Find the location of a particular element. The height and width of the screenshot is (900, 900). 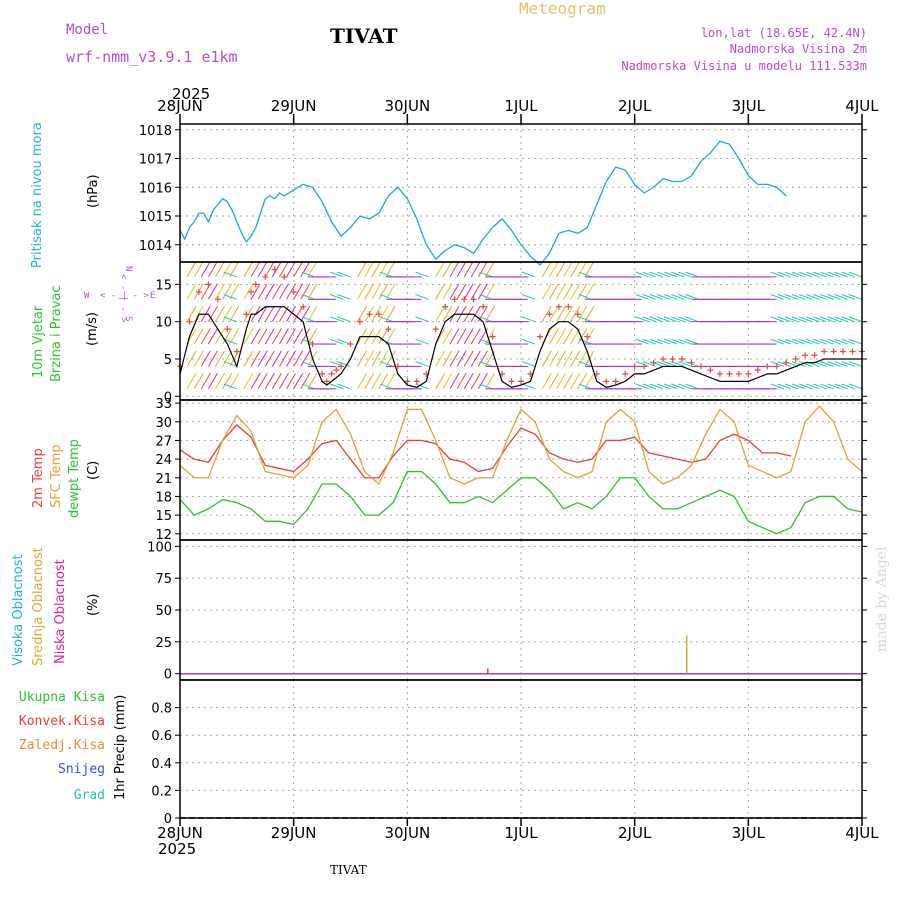

temp-2m-line is located at coordinates (485, 451).